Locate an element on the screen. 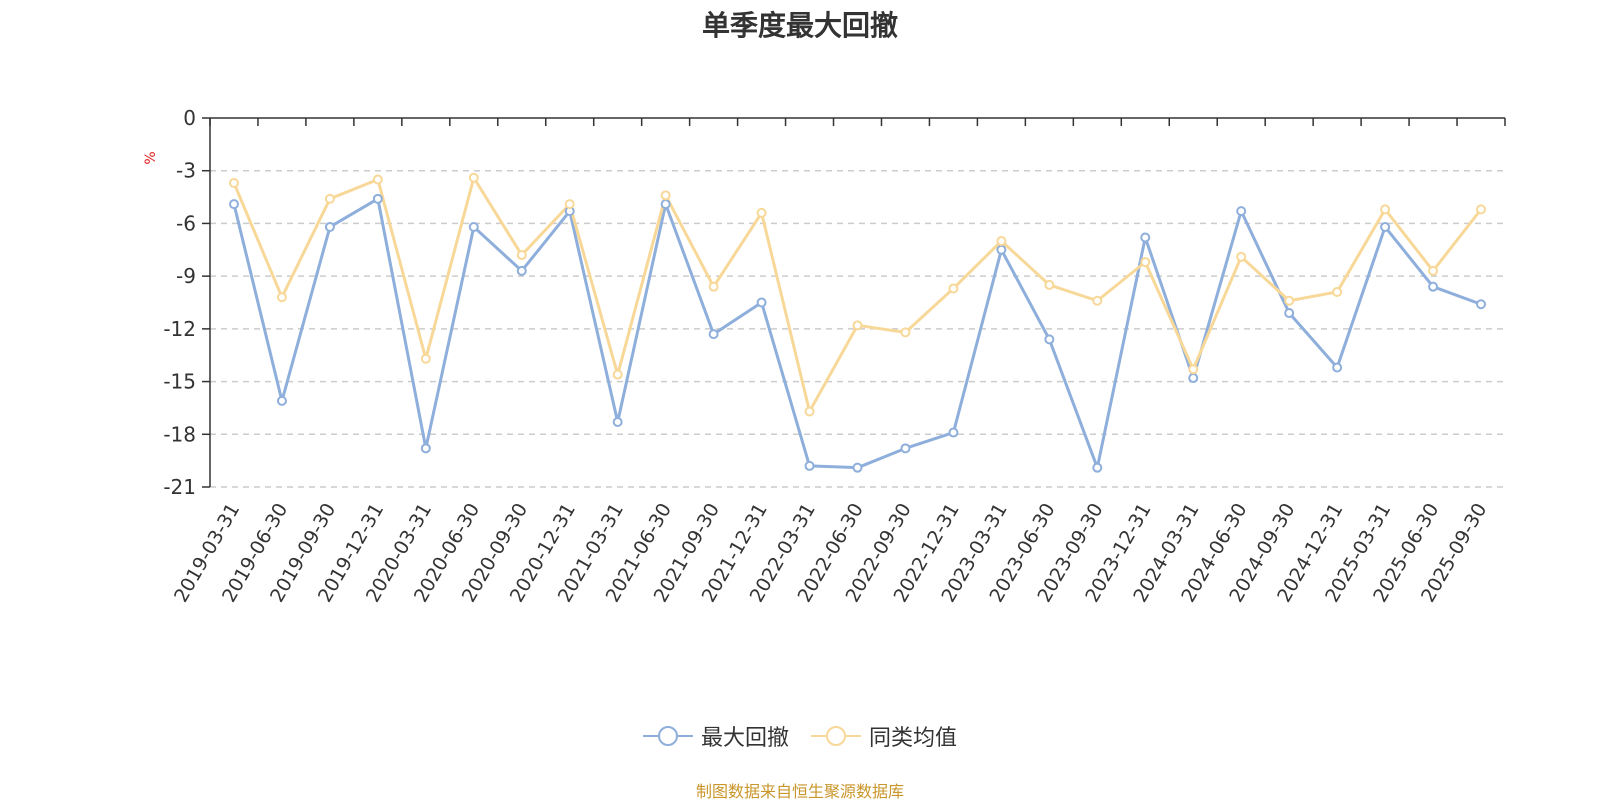 This screenshot has width=1600, height=802. legend-label-series-1: 同类均值 is located at coordinates (913, 738).